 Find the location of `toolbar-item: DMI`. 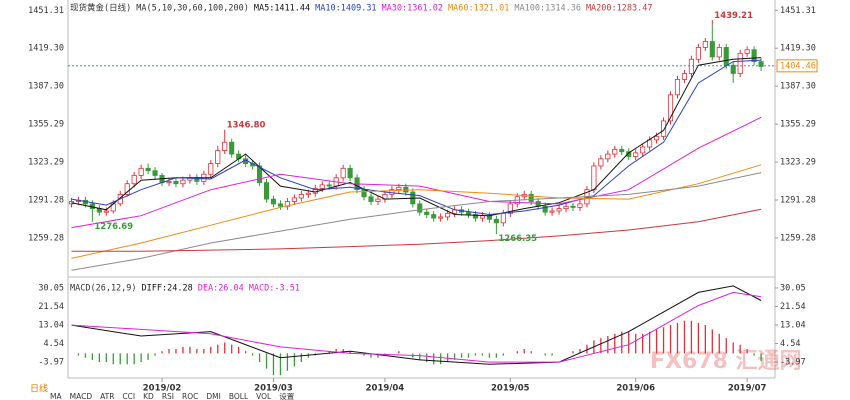

toolbar-item: DMI is located at coordinates (213, 396).